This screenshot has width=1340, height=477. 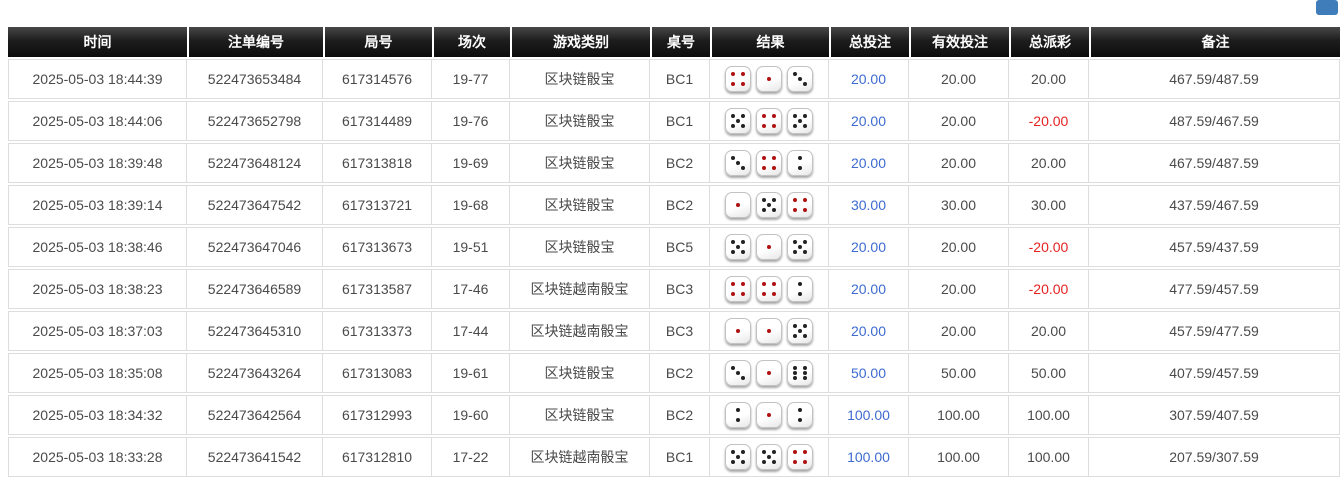 What do you see at coordinates (377, 457) in the screenshot?
I see `round-id-cell: 617312810` at bounding box center [377, 457].